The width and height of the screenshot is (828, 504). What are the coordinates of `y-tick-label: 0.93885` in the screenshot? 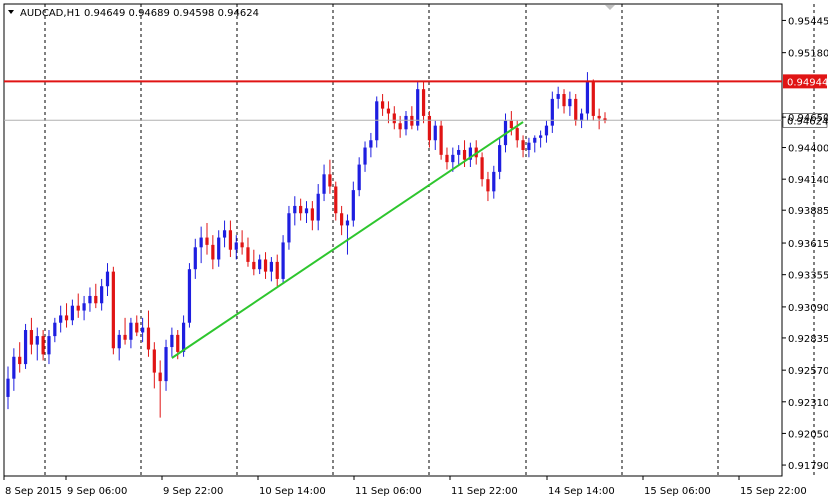 It's located at (808, 211).